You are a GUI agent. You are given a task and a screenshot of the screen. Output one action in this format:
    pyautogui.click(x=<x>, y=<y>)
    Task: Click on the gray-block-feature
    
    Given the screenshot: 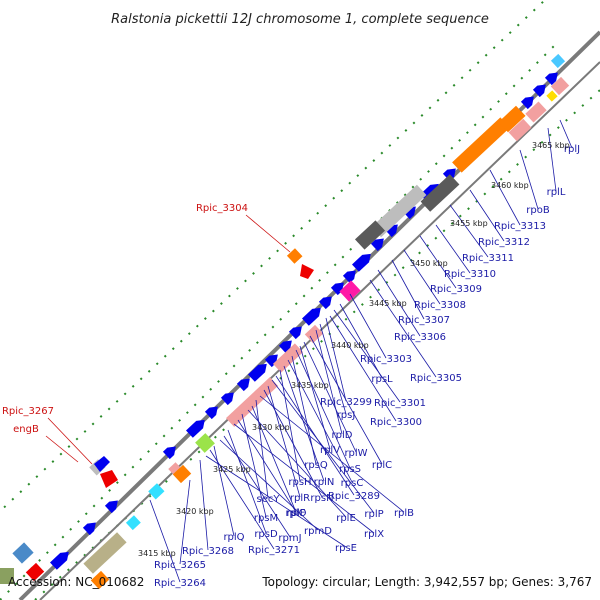 What is the action you would take?
    pyautogui.click(x=399, y=211)
    